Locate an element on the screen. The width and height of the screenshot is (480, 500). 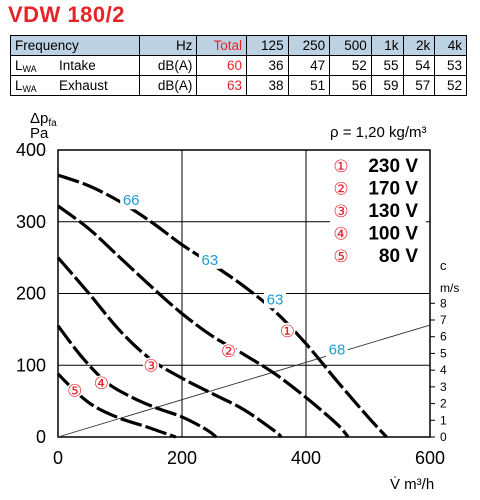
curve-marker-4: ④ is located at coordinates (101, 384).